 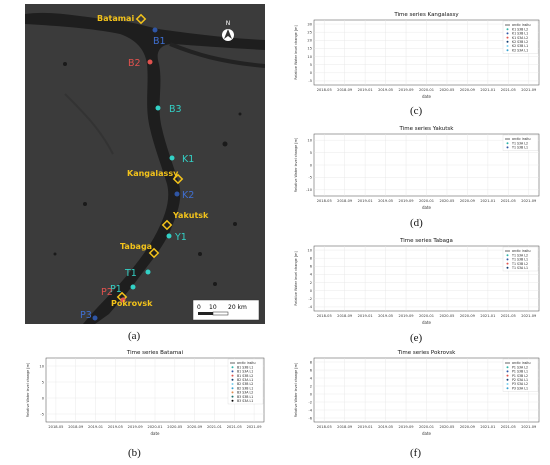 What do you see at coordinates (311, 267) in the screenshot?
I see `y-tick-label: 6` at bounding box center [311, 267].